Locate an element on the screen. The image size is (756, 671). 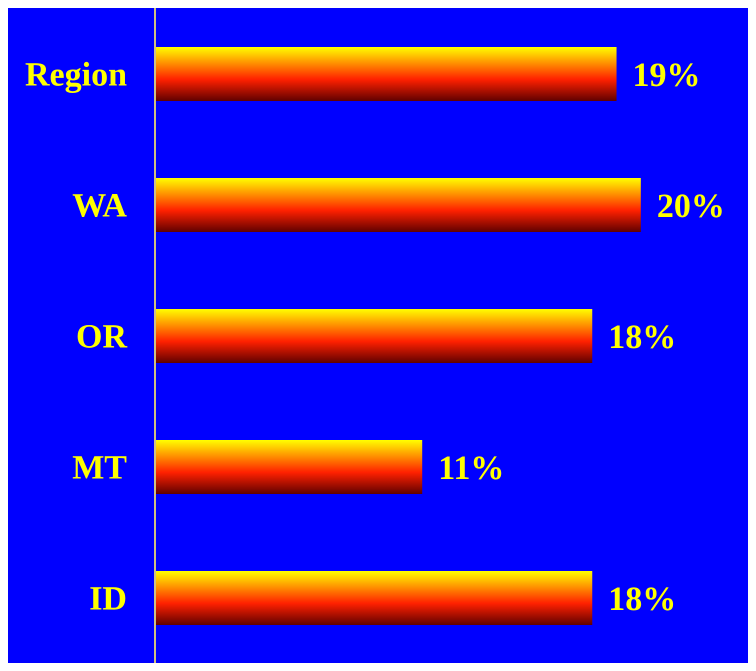
y-tick-label: ID is located at coordinates (108, 599).